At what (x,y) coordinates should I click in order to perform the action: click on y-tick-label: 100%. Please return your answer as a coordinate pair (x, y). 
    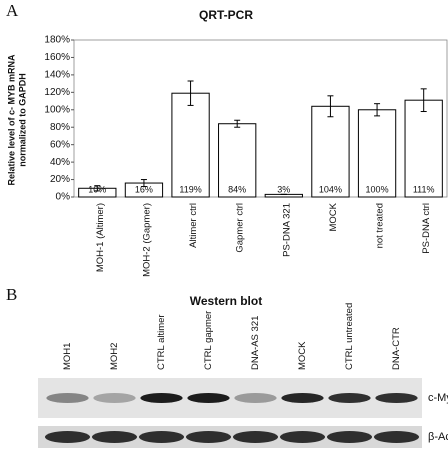
    Looking at the image, I should click on (57, 109).